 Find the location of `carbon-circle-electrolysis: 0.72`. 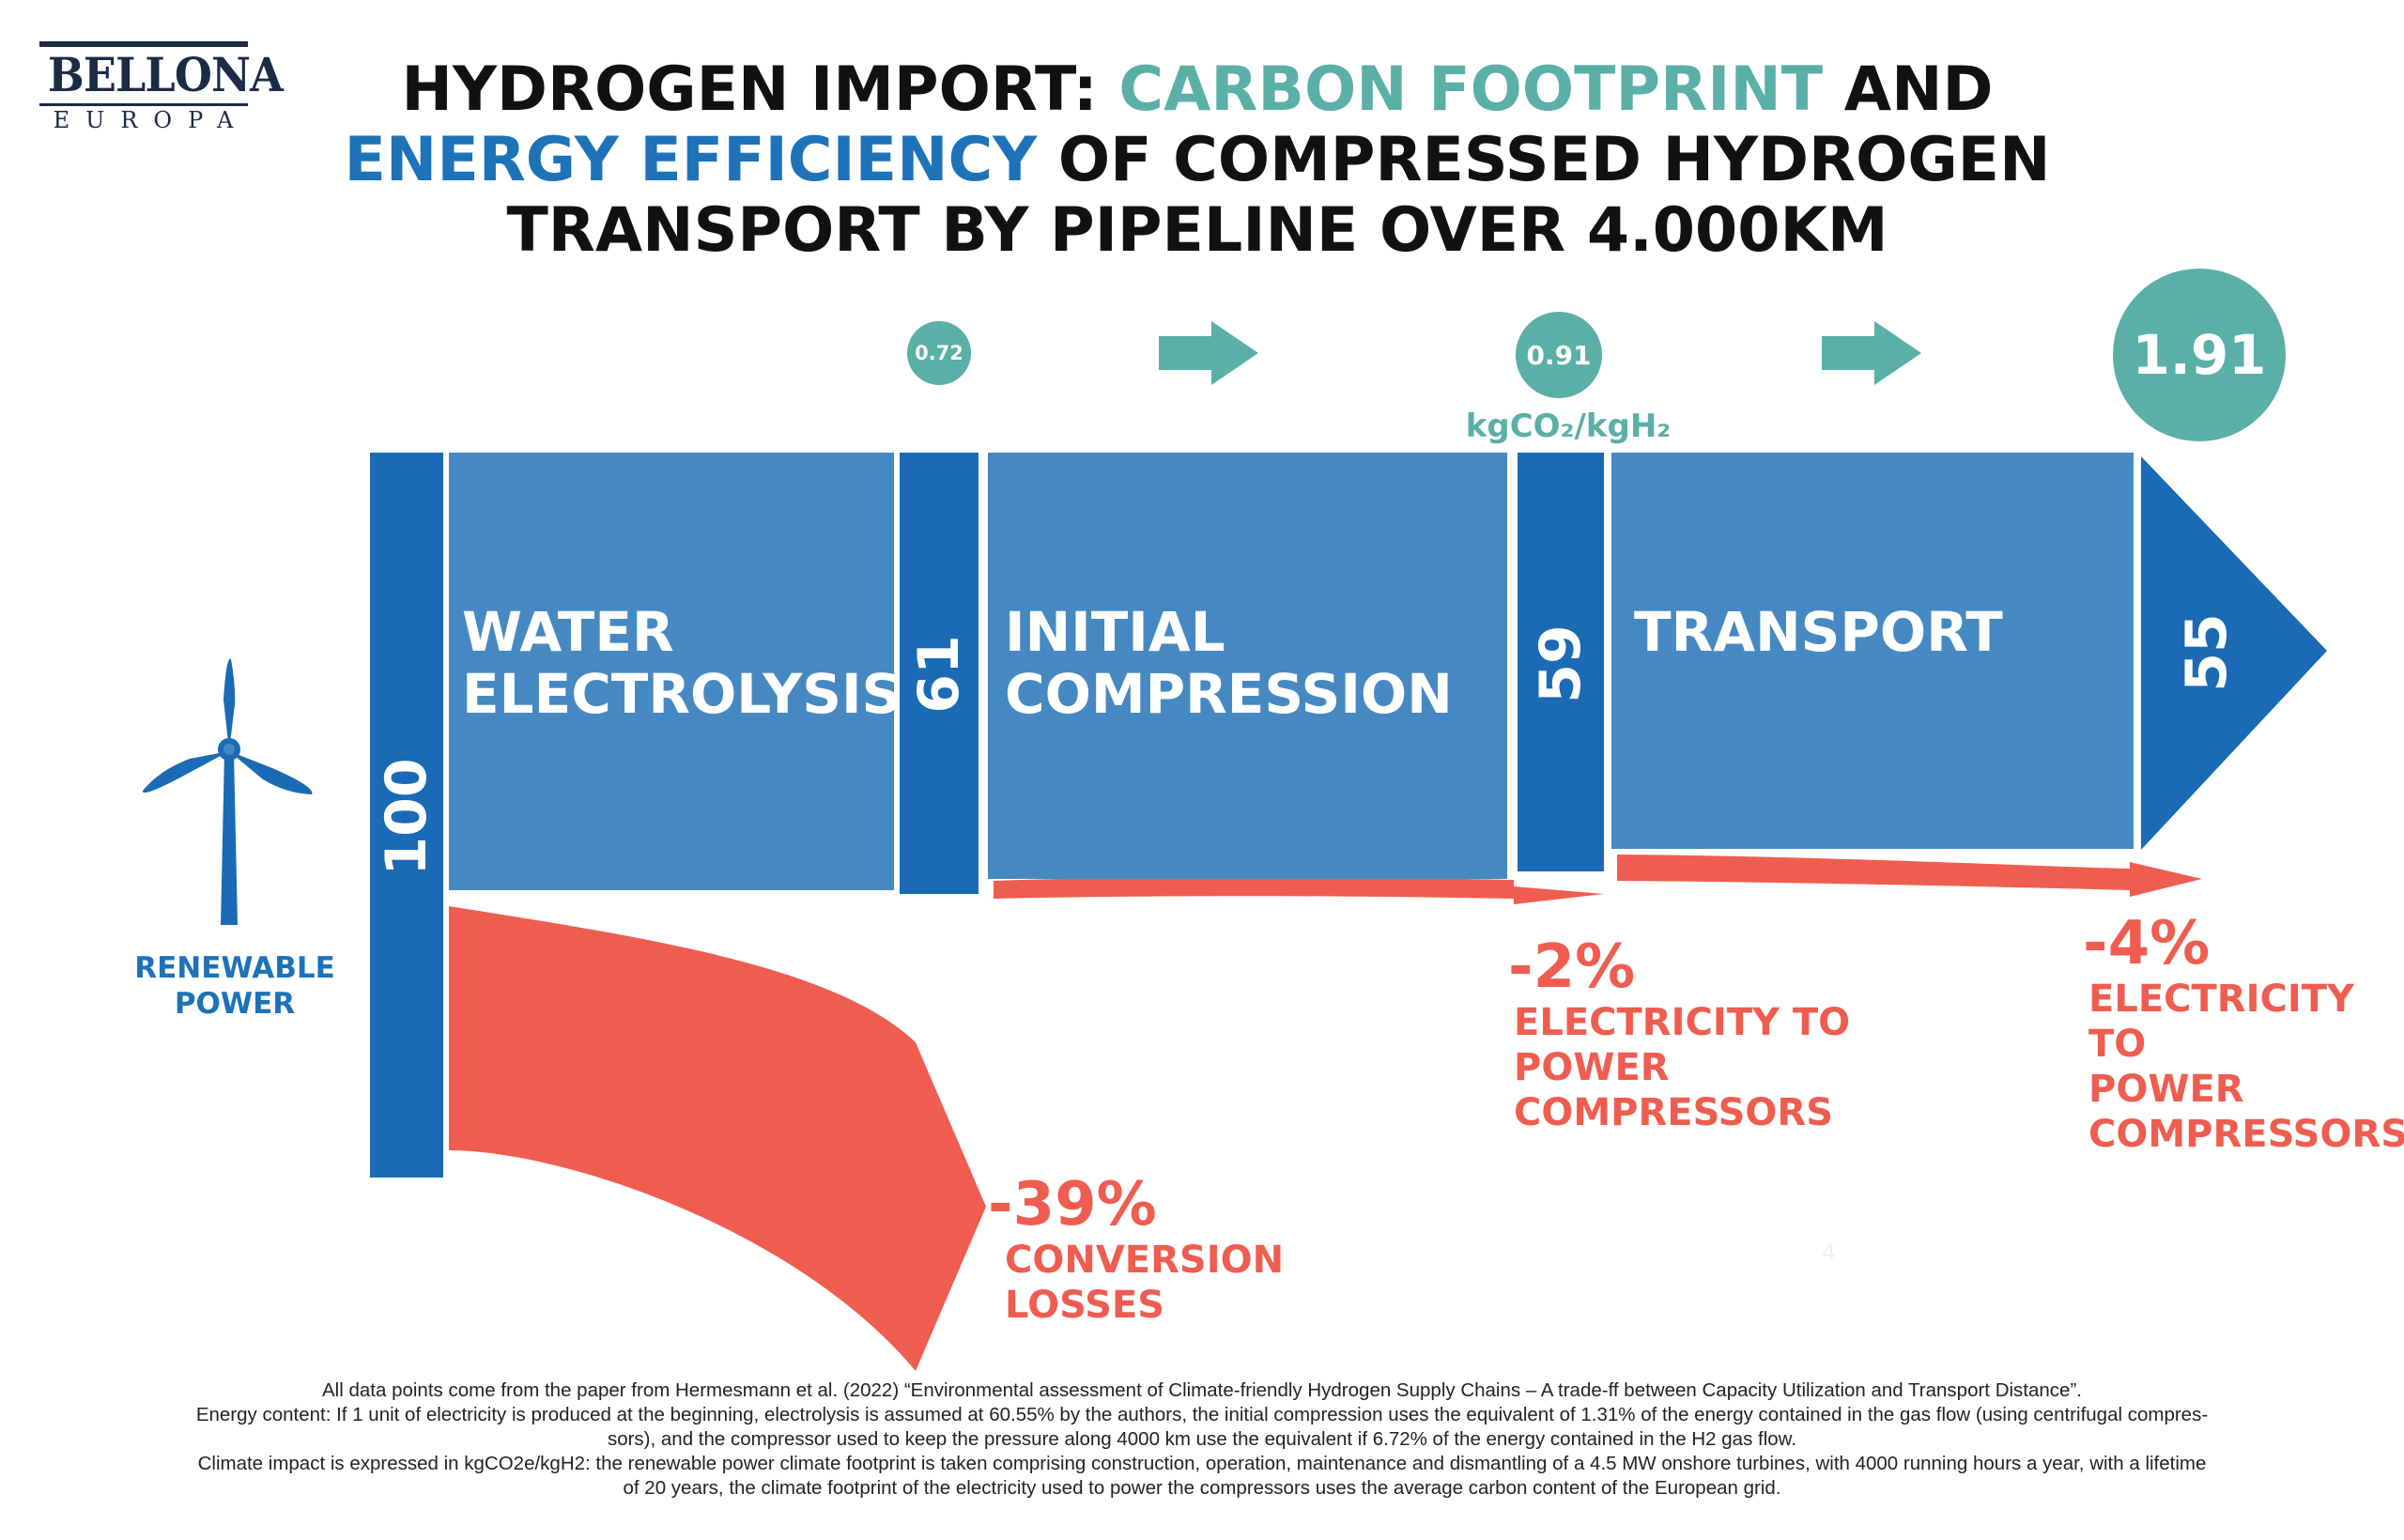

carbon-circle-electrolysis: 0.72 is located at coordinates (939, 353).